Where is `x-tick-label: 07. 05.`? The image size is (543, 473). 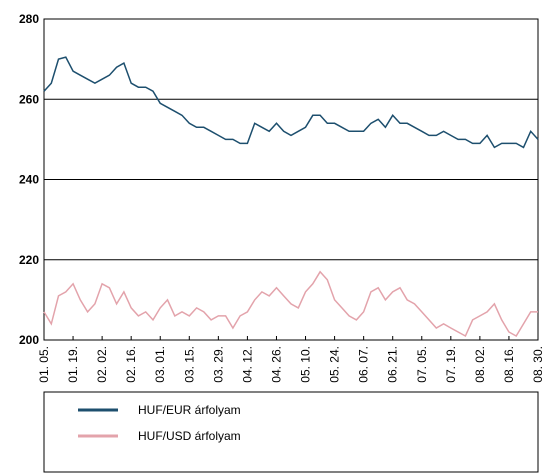
x-tick-label: 07. 05. is located at coordinates (422, 364).